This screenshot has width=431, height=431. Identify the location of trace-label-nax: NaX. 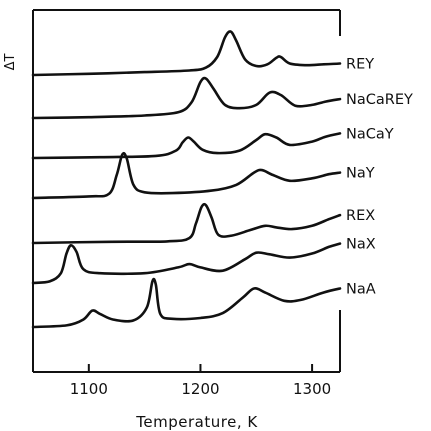
(361, 245).